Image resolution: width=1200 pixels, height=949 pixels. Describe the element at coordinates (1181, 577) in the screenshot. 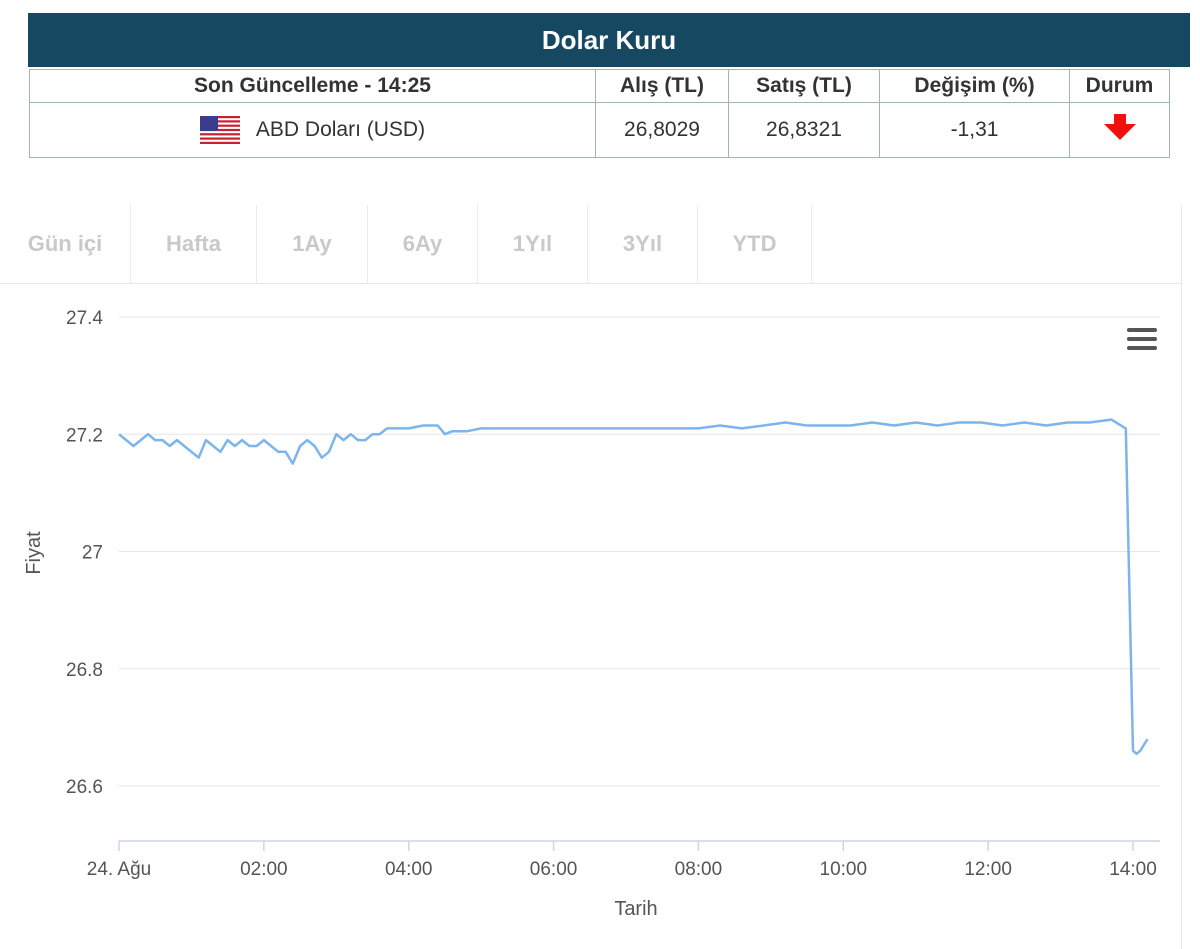

I see `chart-panel-border` at that location.